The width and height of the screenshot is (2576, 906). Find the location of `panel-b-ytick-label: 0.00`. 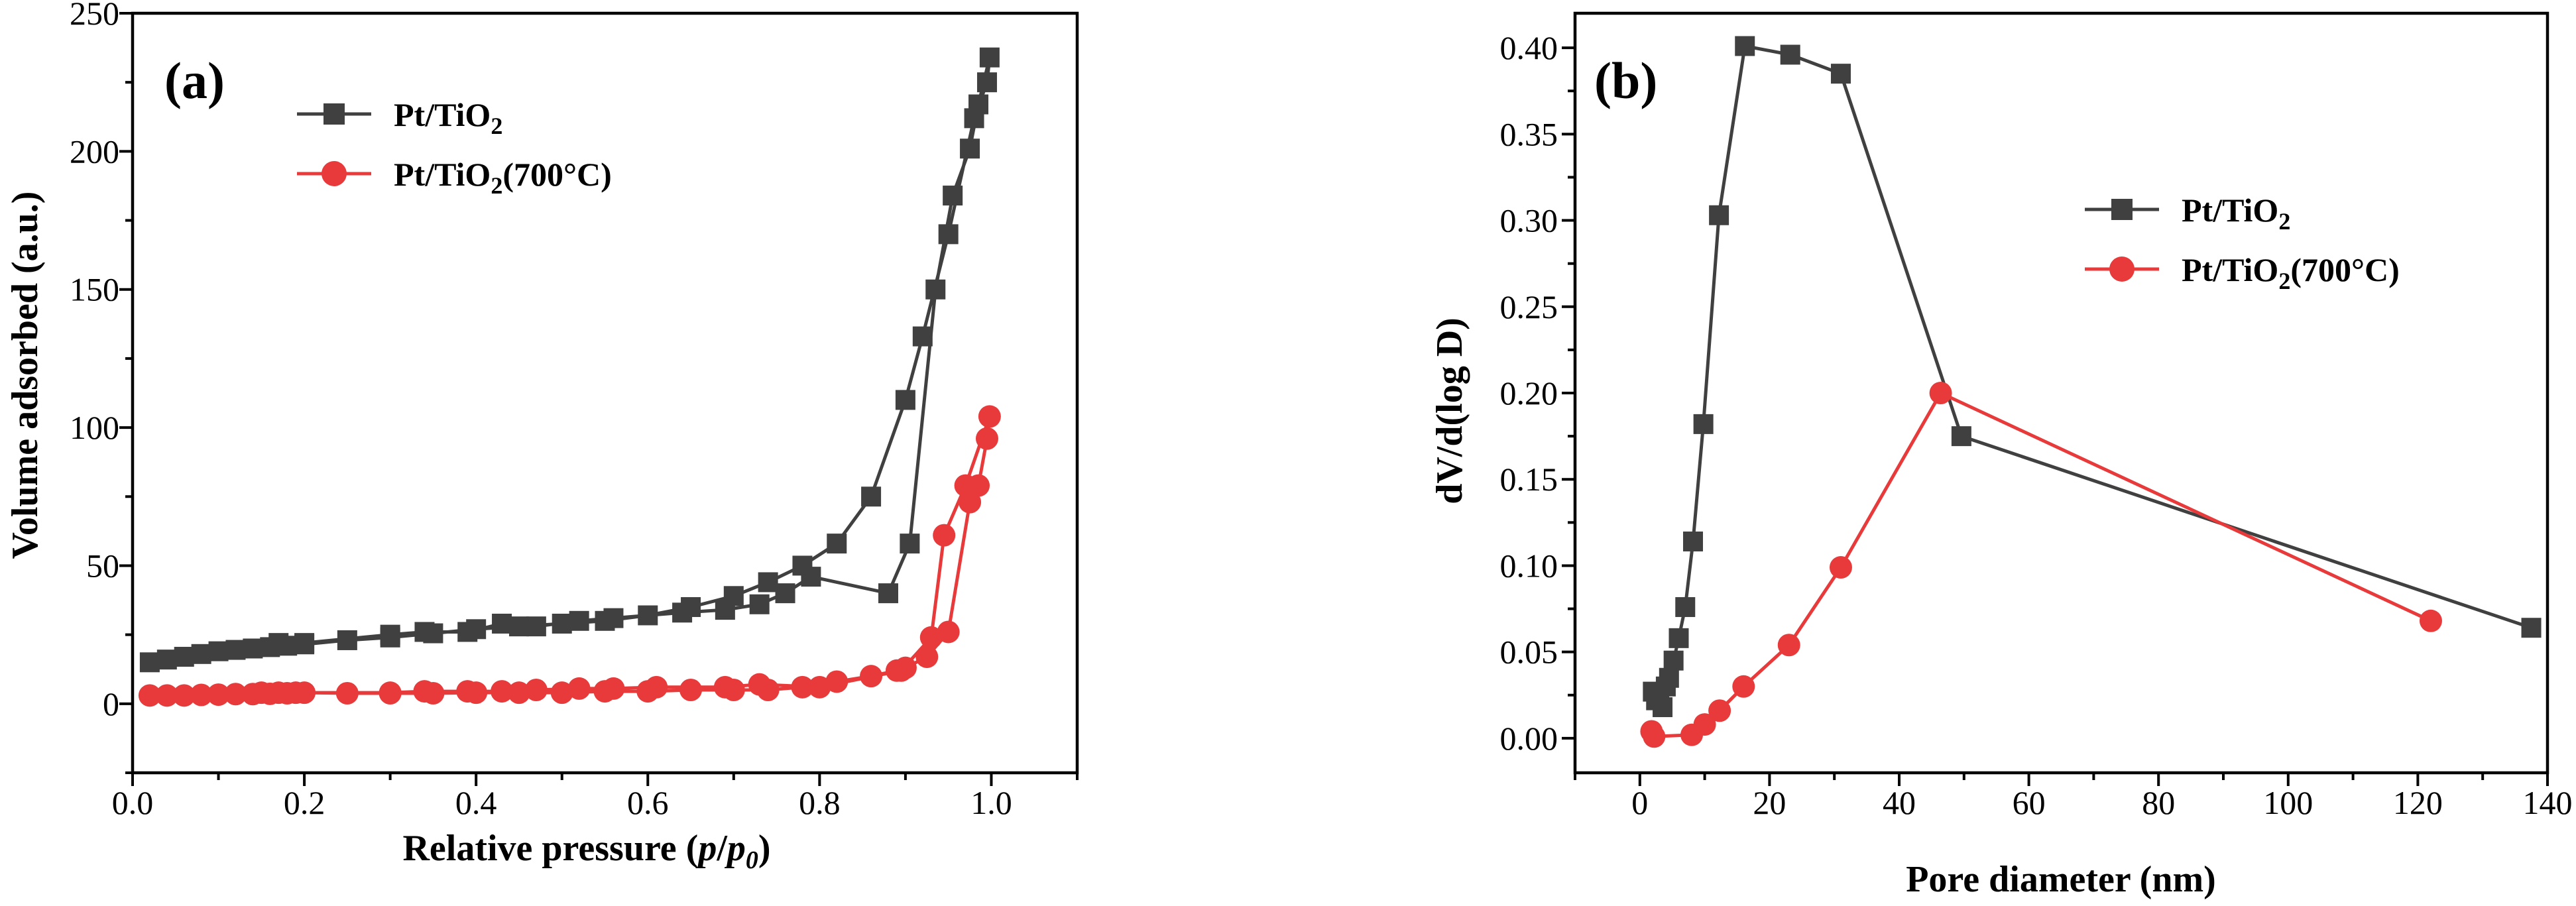

panel-b-ytick-label: 0.00 is located at coordinates (1529, 738).